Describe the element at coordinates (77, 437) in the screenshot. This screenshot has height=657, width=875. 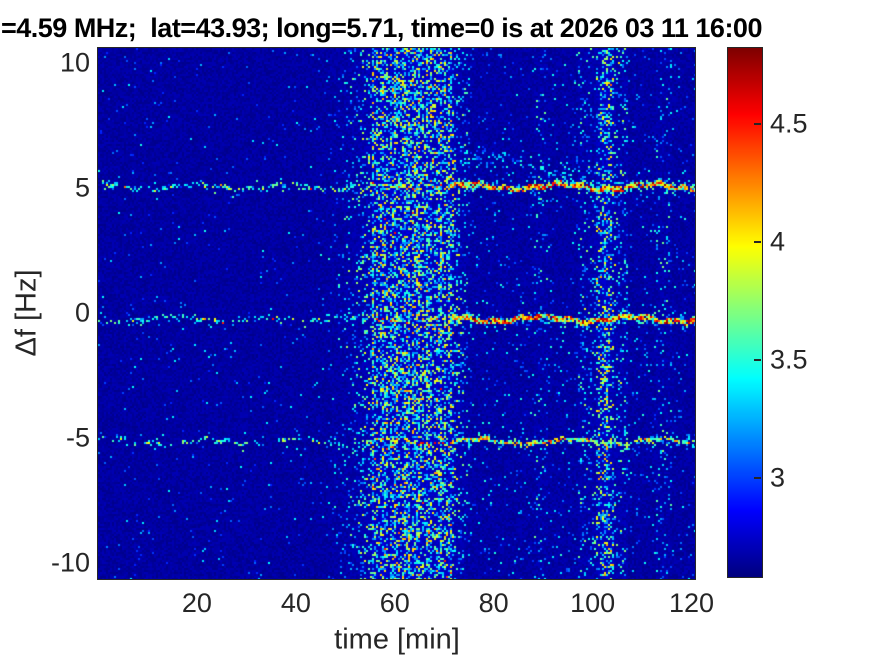
I see `y-tick-label: -5` at that location.